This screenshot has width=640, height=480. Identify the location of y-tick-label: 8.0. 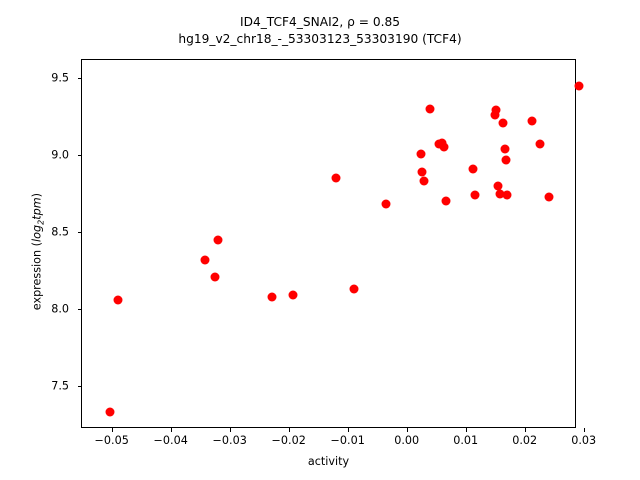
(60, 309).